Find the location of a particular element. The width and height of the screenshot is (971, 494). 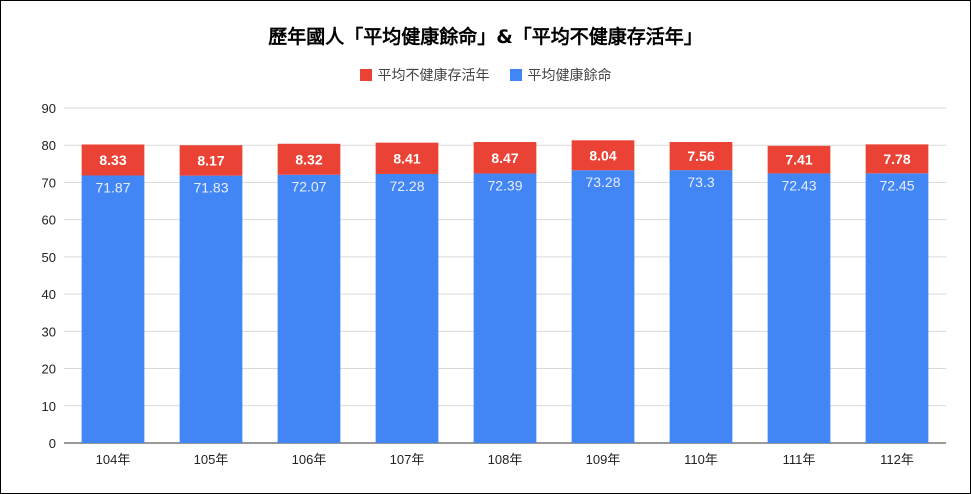

x-tick-label: 111年 is located at coordinates (799, 459).